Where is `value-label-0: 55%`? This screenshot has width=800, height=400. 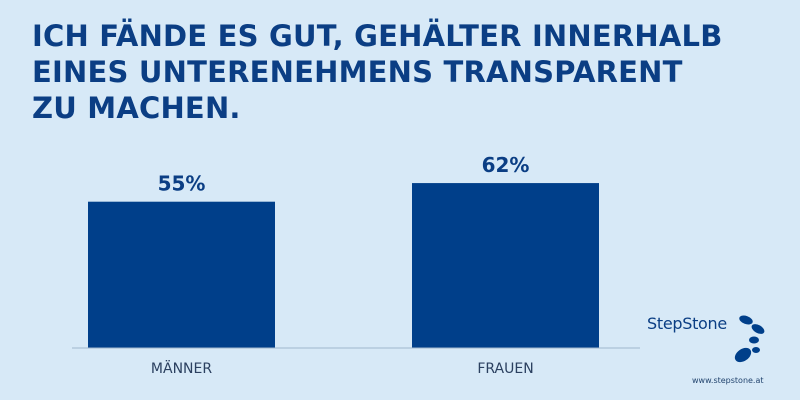
value-label-0: 55% is located at coordinates (182, 184).